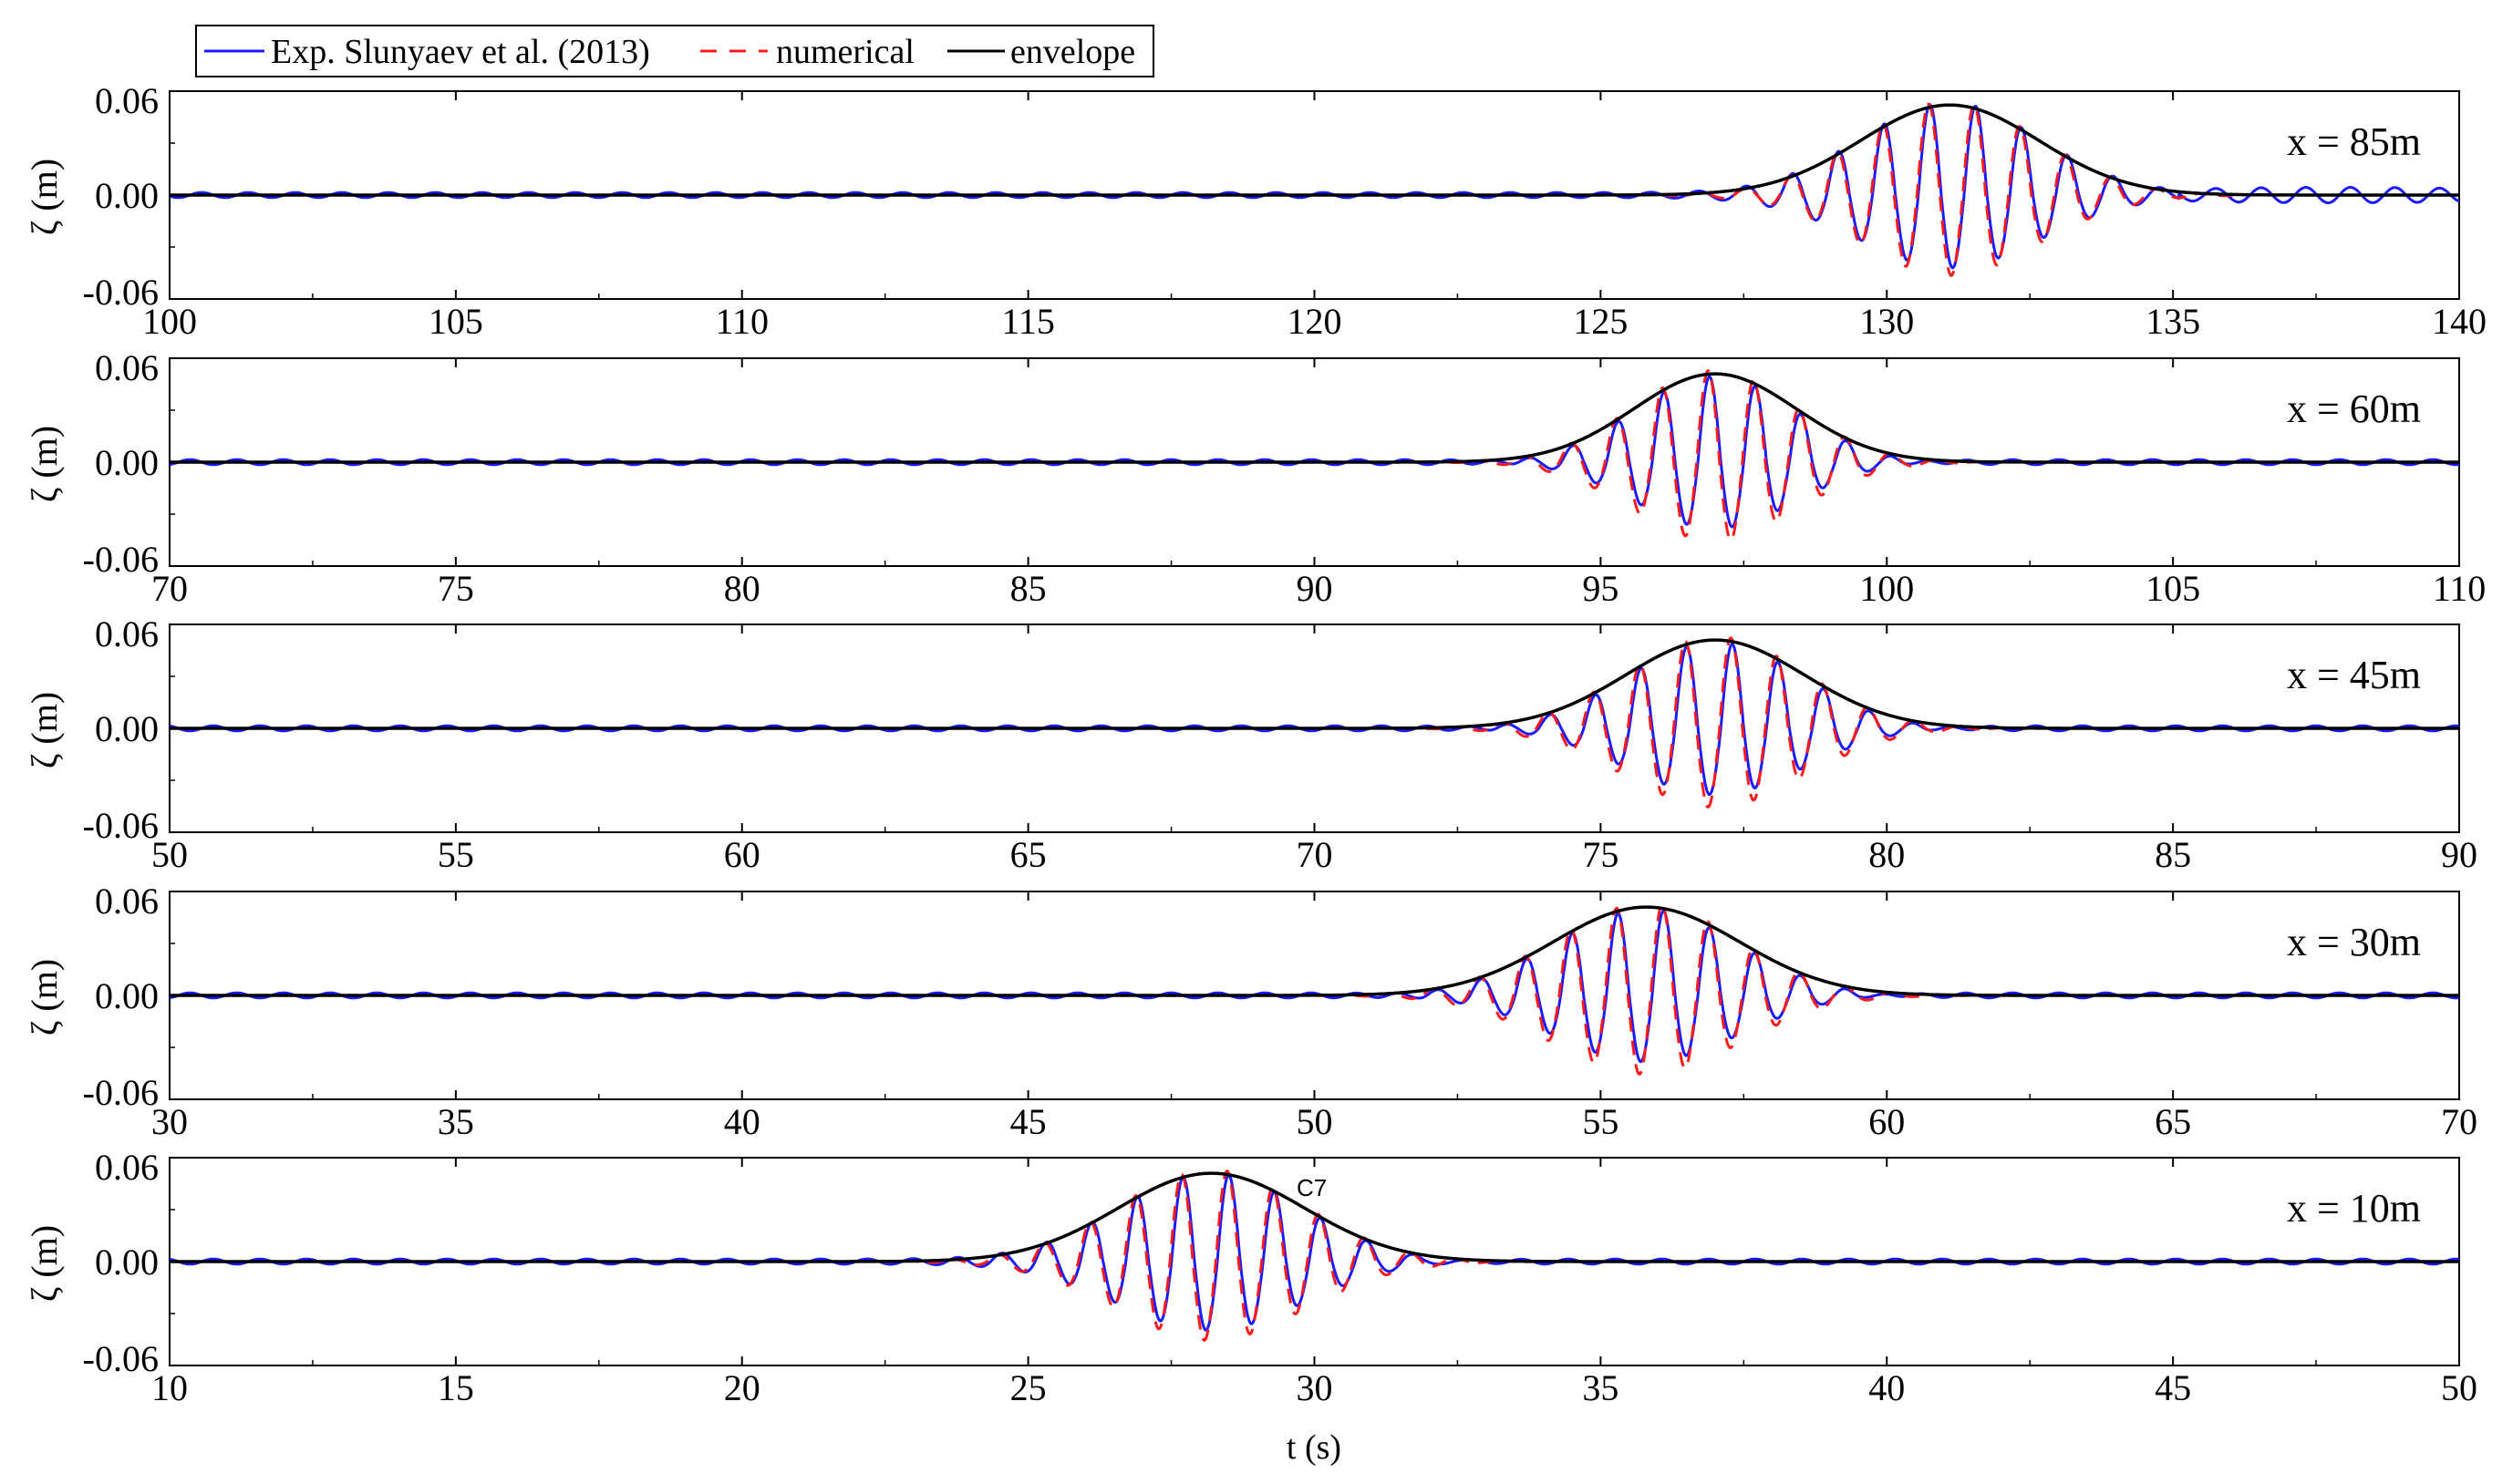 Image resolution: width=2513 pixels, height=1484 pixels. Describe the element at coordinates (2354, 675) in the screenshot. I see `panel-location-label: x = 45m` at that location.